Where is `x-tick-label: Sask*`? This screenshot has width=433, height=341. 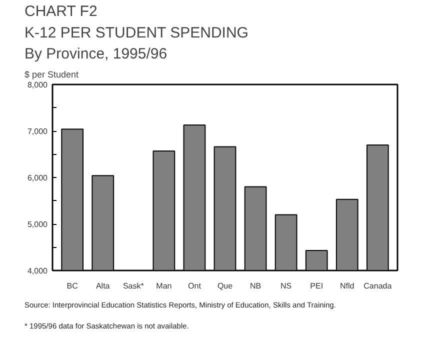
x-tick-label: Sask* is located at coordinates (133, 286).